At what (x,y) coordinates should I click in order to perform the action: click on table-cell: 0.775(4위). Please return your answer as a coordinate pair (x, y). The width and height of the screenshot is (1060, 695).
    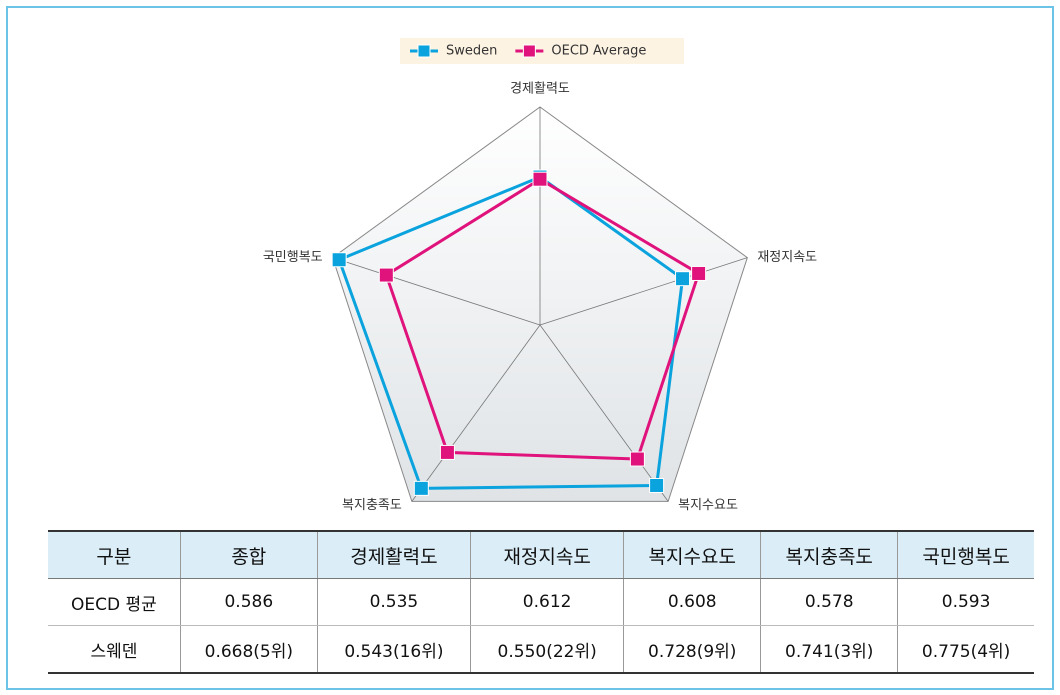
    Looking at the image, I should click on (965, 649).